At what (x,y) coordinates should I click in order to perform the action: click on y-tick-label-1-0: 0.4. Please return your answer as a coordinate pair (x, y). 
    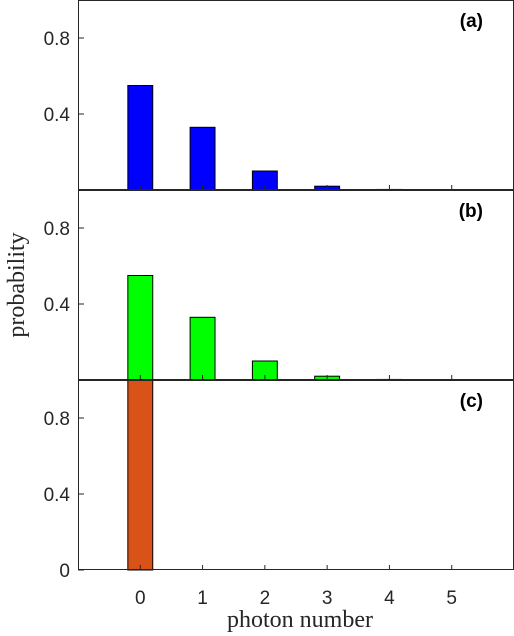
    Looking at the image, I should click on (57, 305).